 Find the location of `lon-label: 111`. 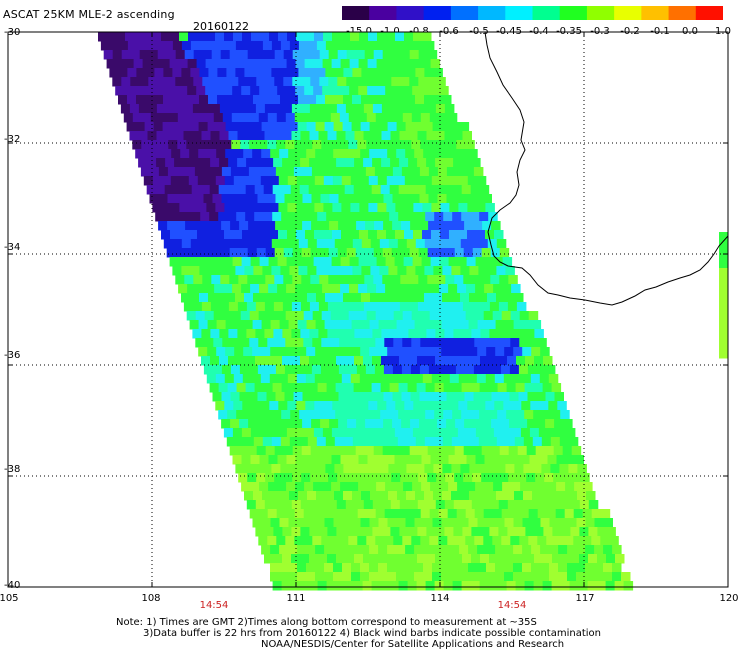

lon-label: 111 is located at coordinates (296, 598).